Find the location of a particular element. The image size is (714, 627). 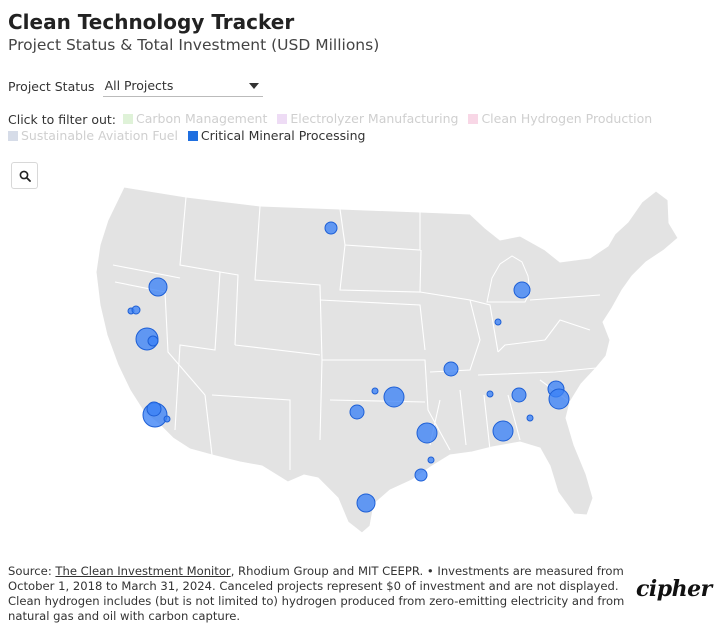

legend-item-carbon-management: Carbon Management is located at coordinates (195, 119).